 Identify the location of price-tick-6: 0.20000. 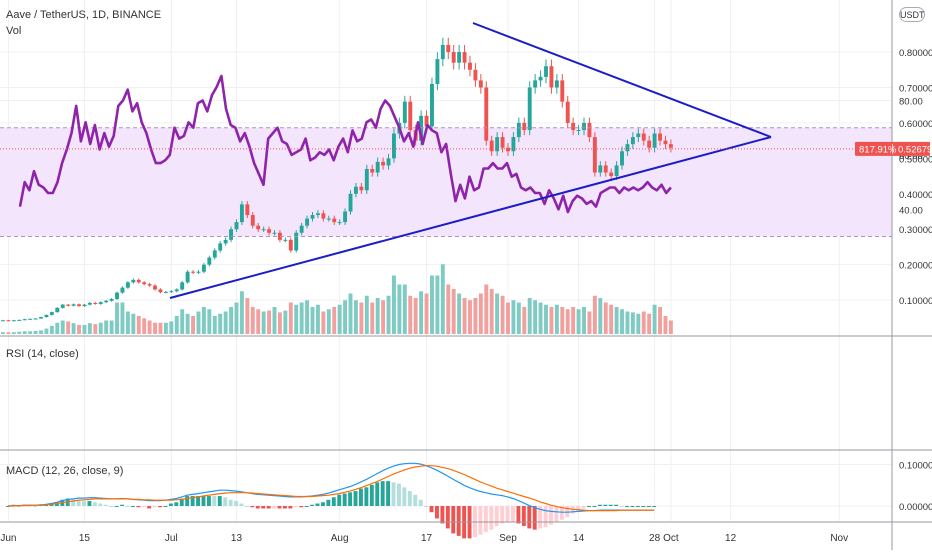
(915, 266).